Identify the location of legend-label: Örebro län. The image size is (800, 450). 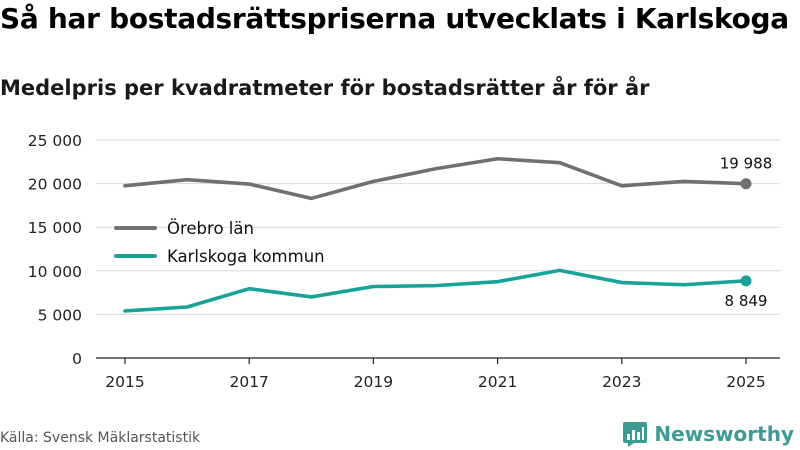
(210, 228).